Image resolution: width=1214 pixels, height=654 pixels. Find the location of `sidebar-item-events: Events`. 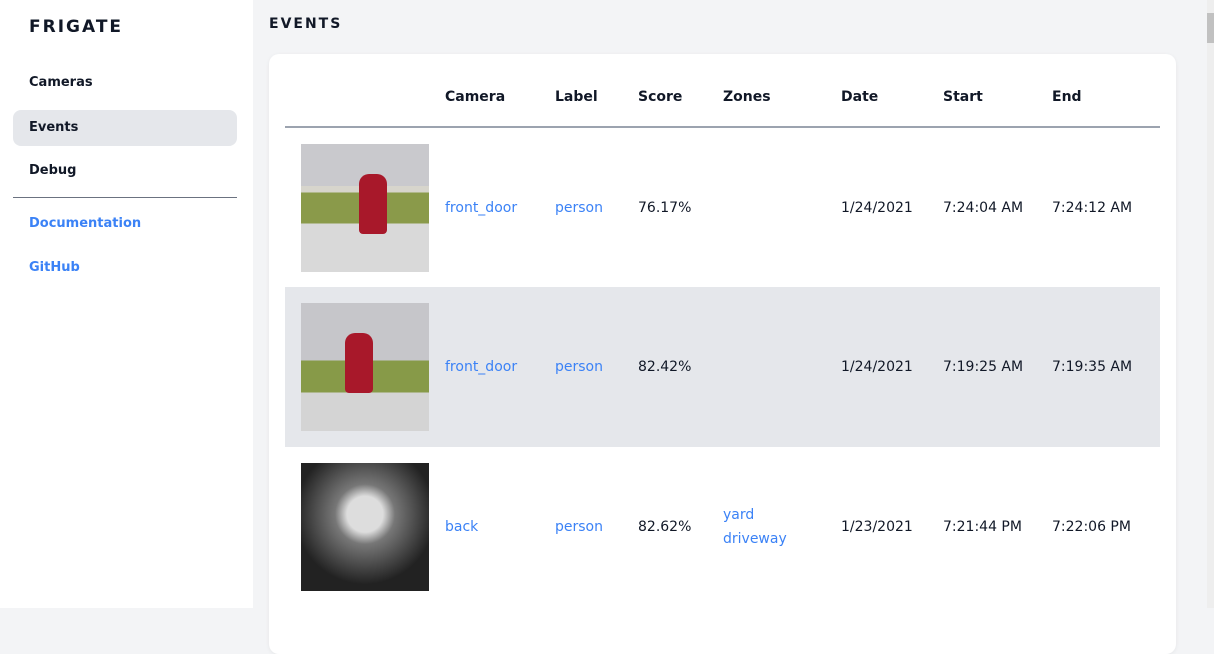

sidebar-item-events: Events is located at coordinates (125, 128).